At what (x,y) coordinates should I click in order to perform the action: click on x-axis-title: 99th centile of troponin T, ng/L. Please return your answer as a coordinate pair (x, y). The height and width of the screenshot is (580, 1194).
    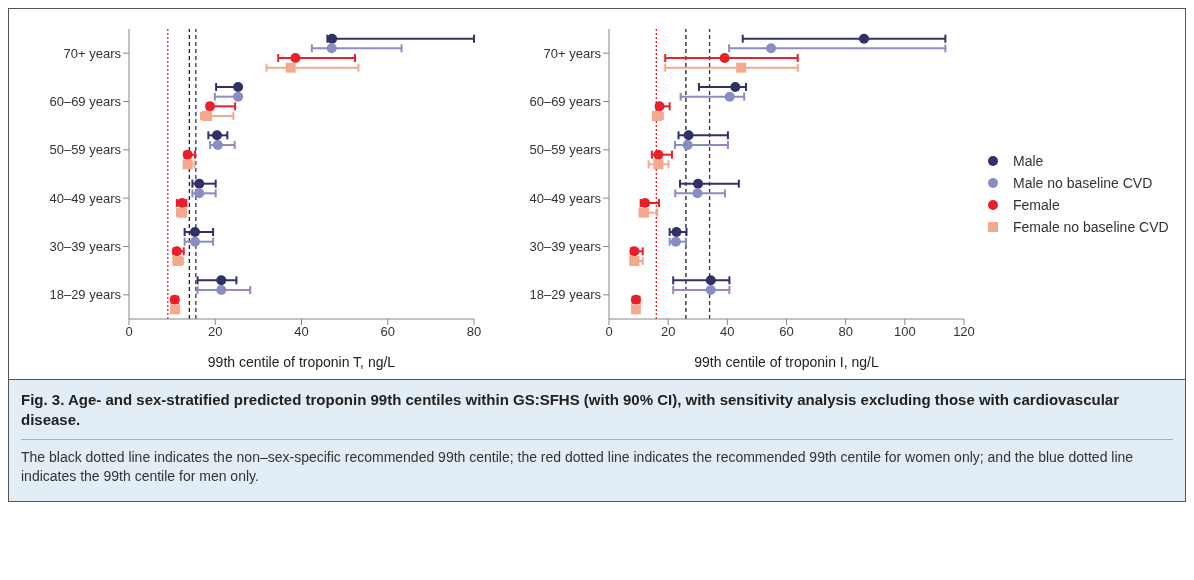
    Looking at the image, I should click on (301, 362).